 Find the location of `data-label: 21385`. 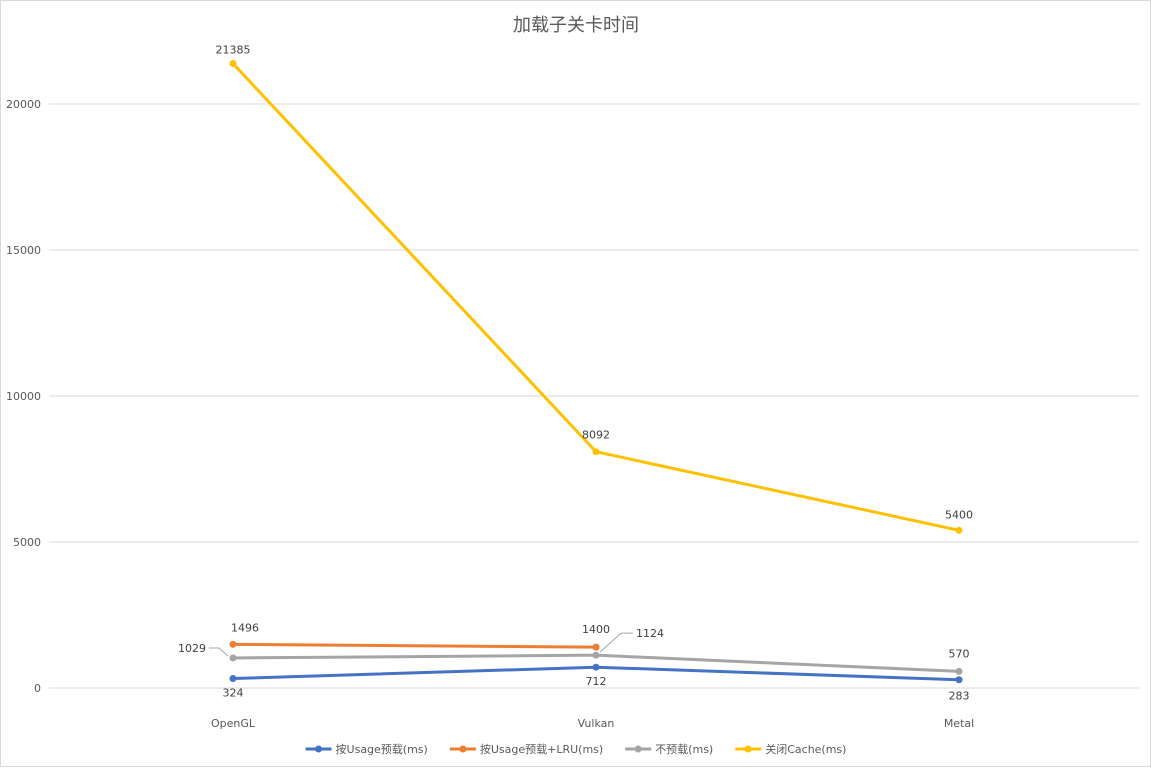

data-label: 21385 is located at coordinates (233, 50).